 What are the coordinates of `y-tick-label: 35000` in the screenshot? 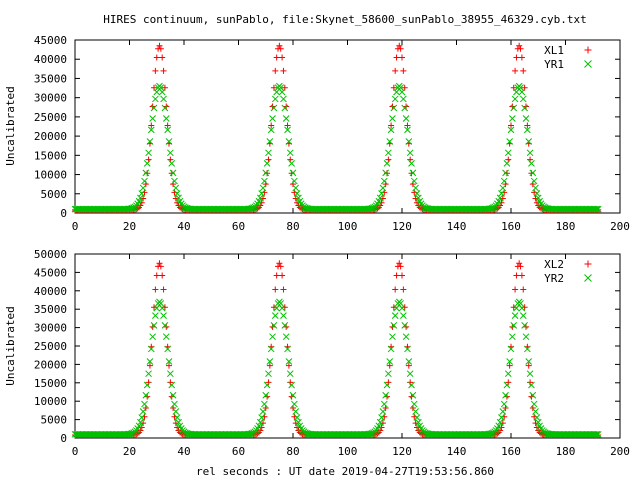 It's located at (50, 309).